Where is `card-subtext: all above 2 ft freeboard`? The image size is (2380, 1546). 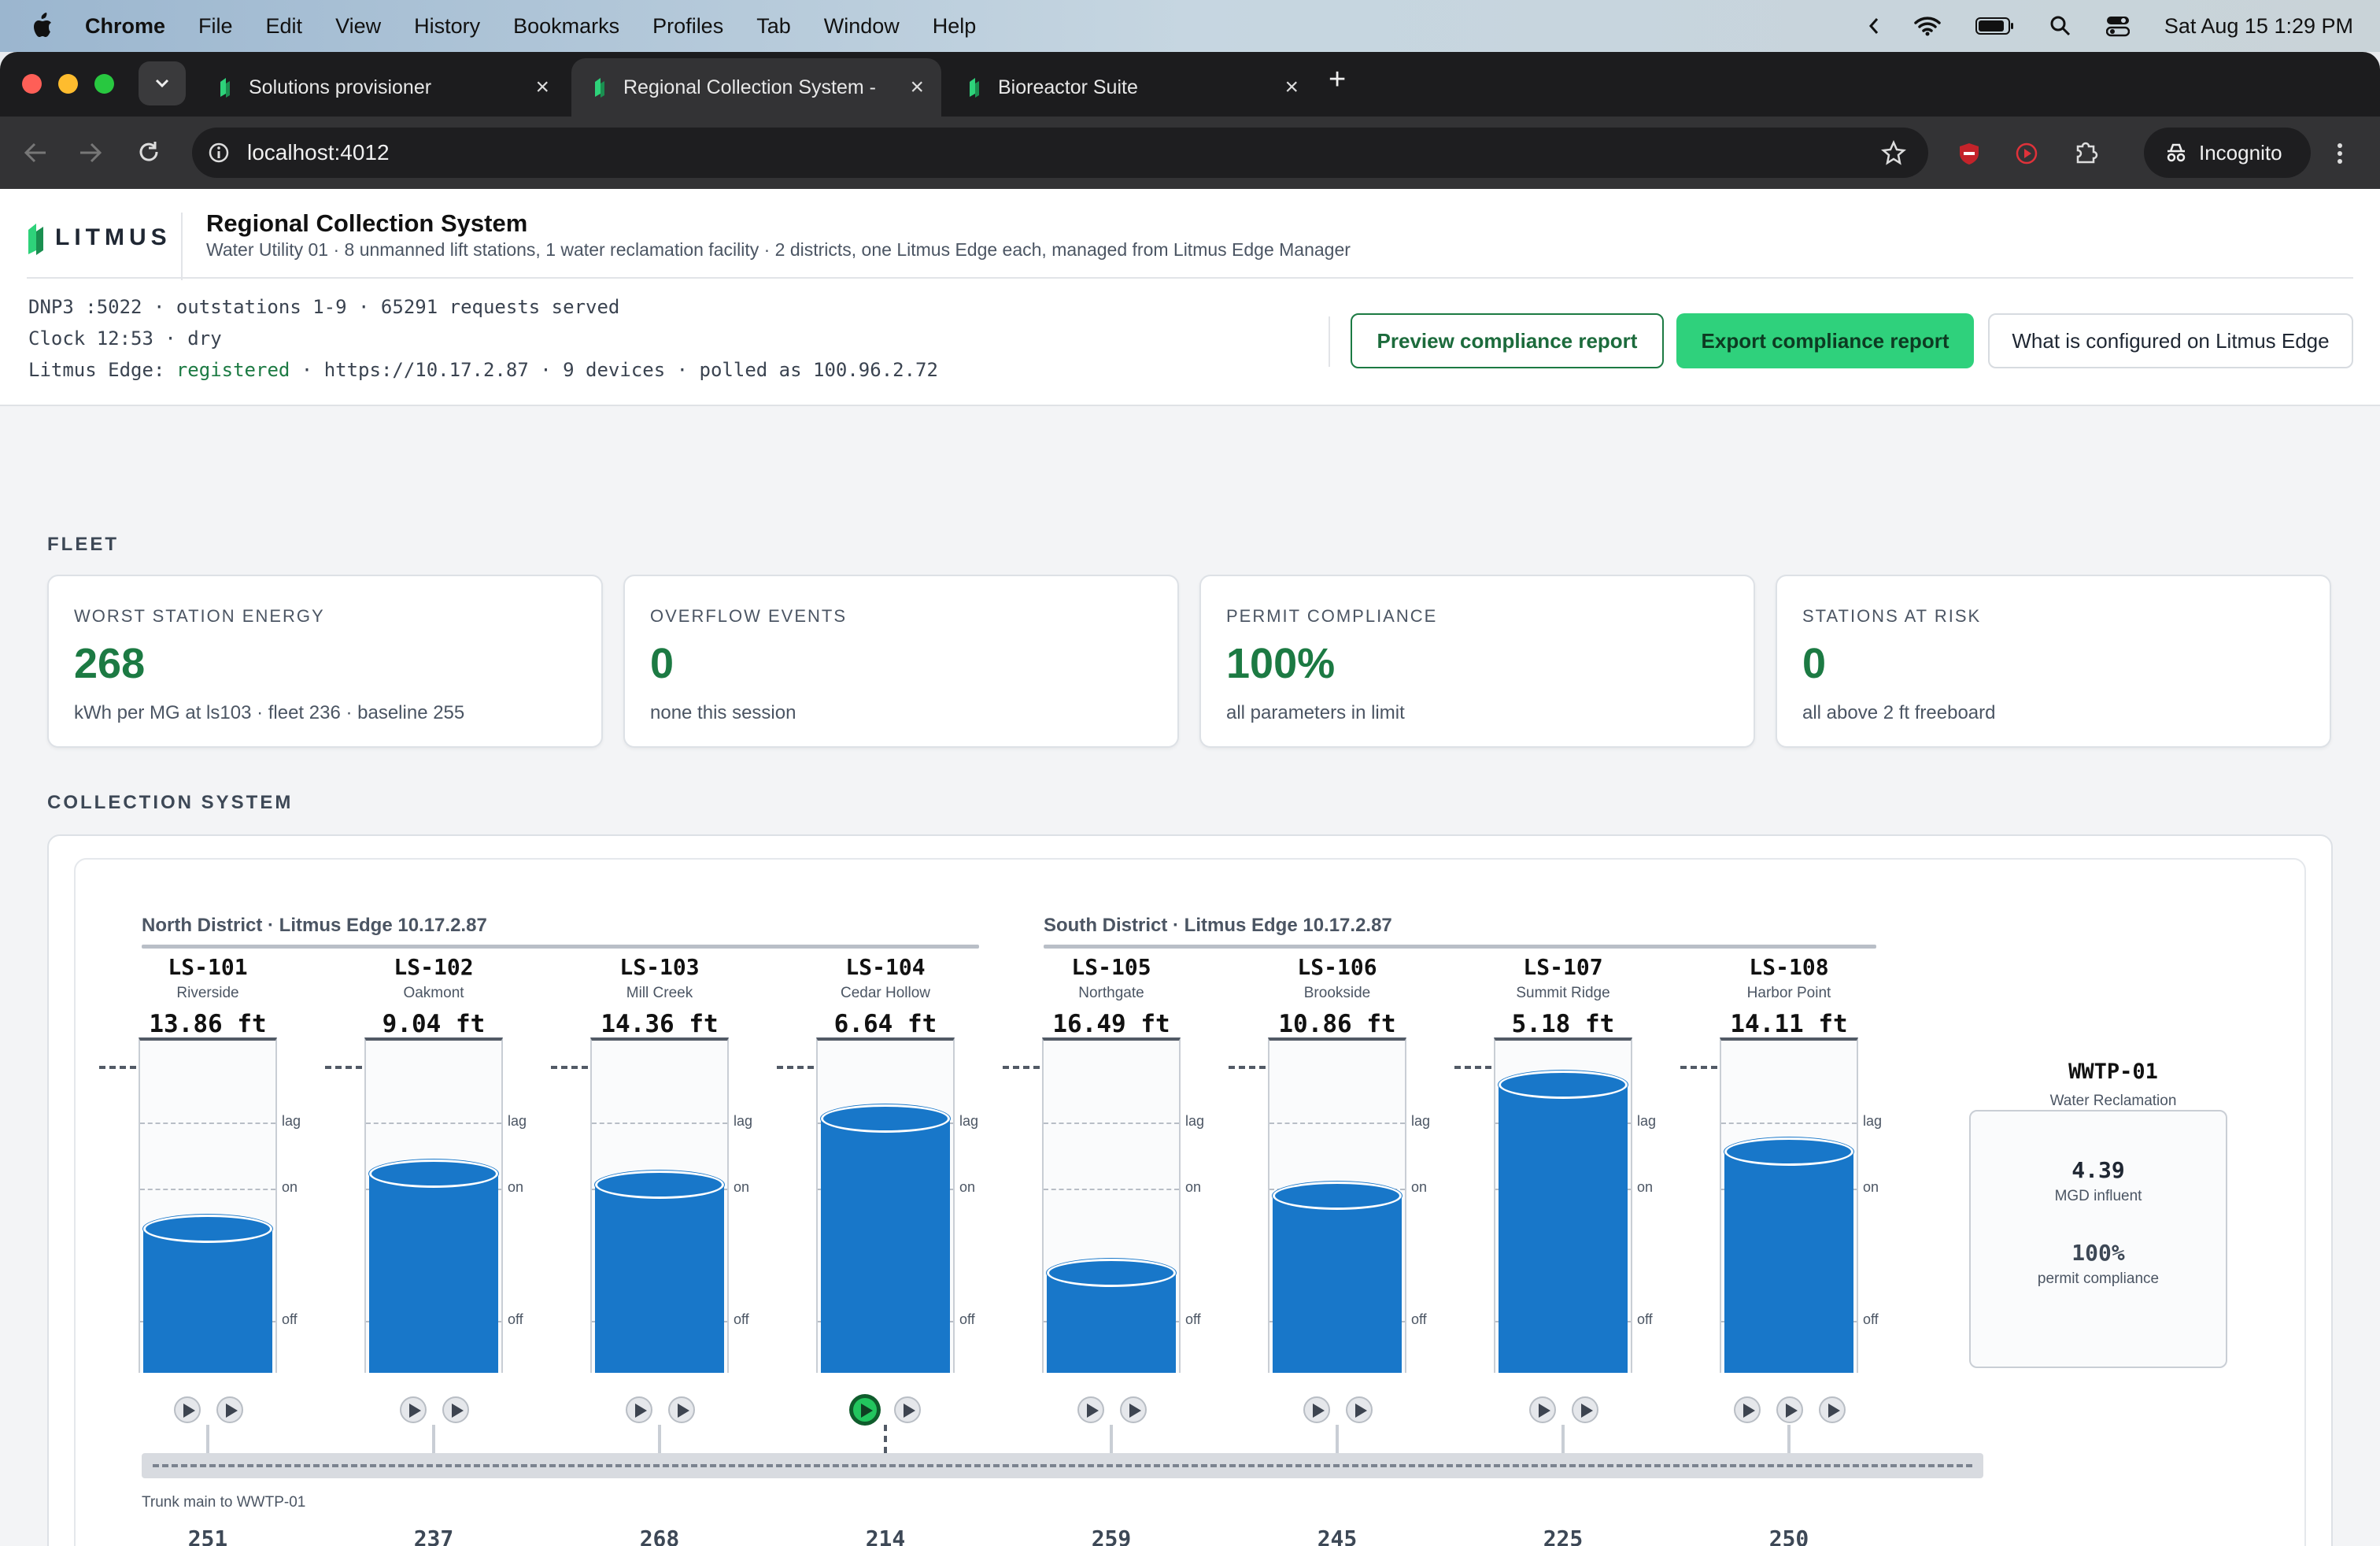
card-subtext: all above 2 ft freeboard is located at coordinates (1899, 712).